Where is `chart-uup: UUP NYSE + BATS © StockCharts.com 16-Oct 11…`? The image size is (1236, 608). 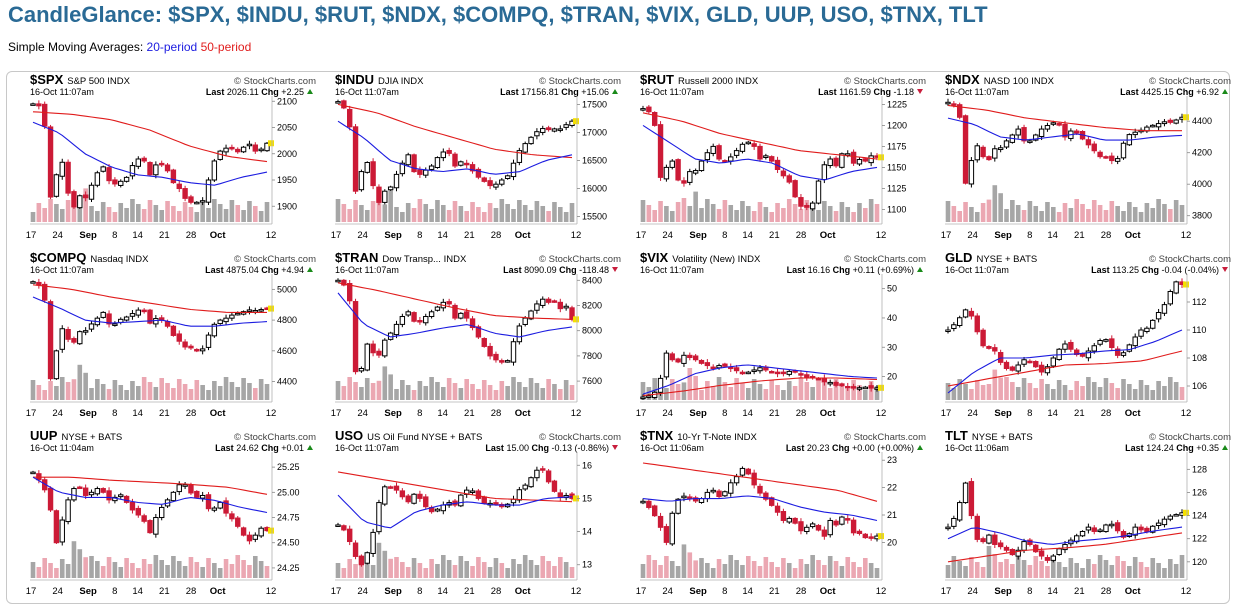
chart-uup: UUP NYSE + BATS © StockCharts.com 16-Oct 11… is located at coordinates (174, 514).